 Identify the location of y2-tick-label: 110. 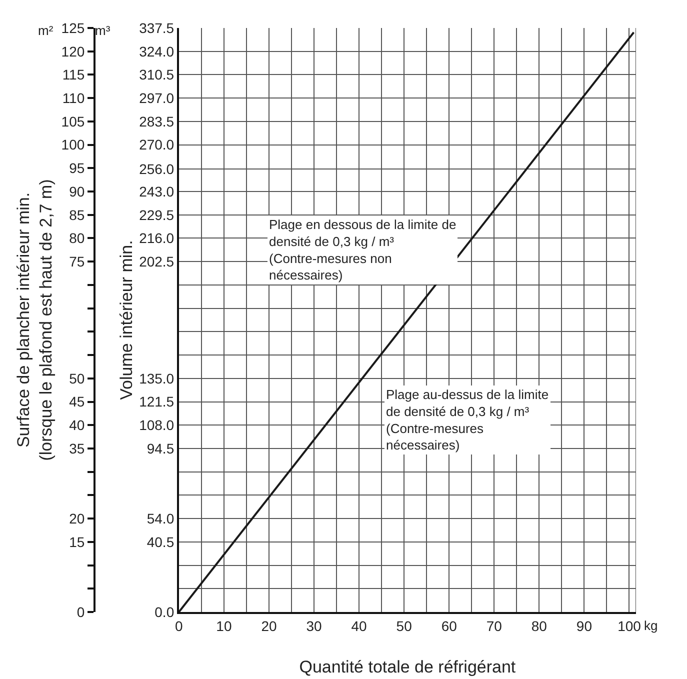
(73, 98).